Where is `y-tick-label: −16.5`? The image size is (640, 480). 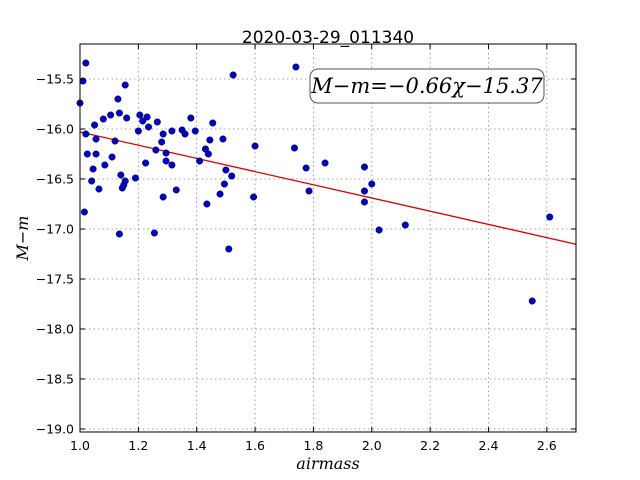
y-tick-label: −16.5 is located at coordinates (55, 179).